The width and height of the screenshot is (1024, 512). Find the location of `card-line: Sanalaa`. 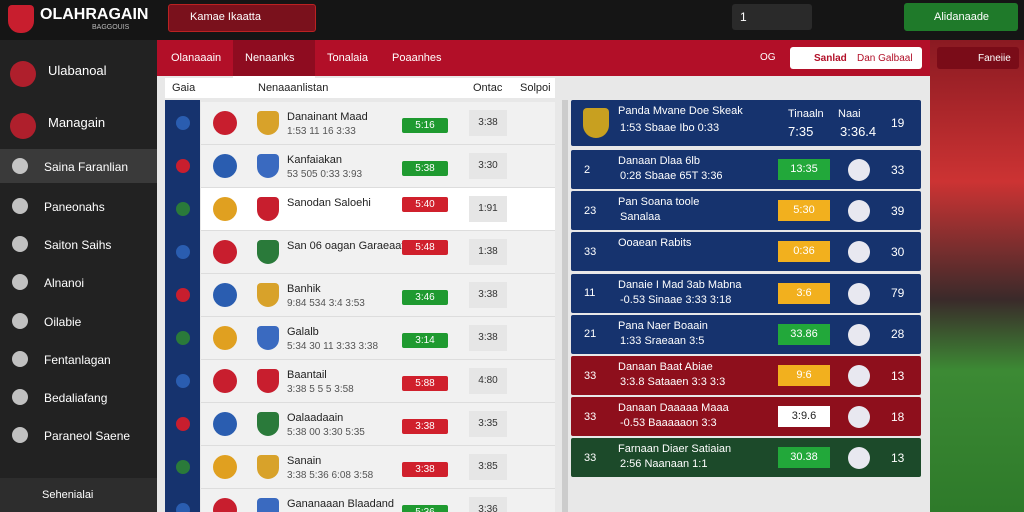

card-line: Sanalaa is located at coordinates (640, 217).